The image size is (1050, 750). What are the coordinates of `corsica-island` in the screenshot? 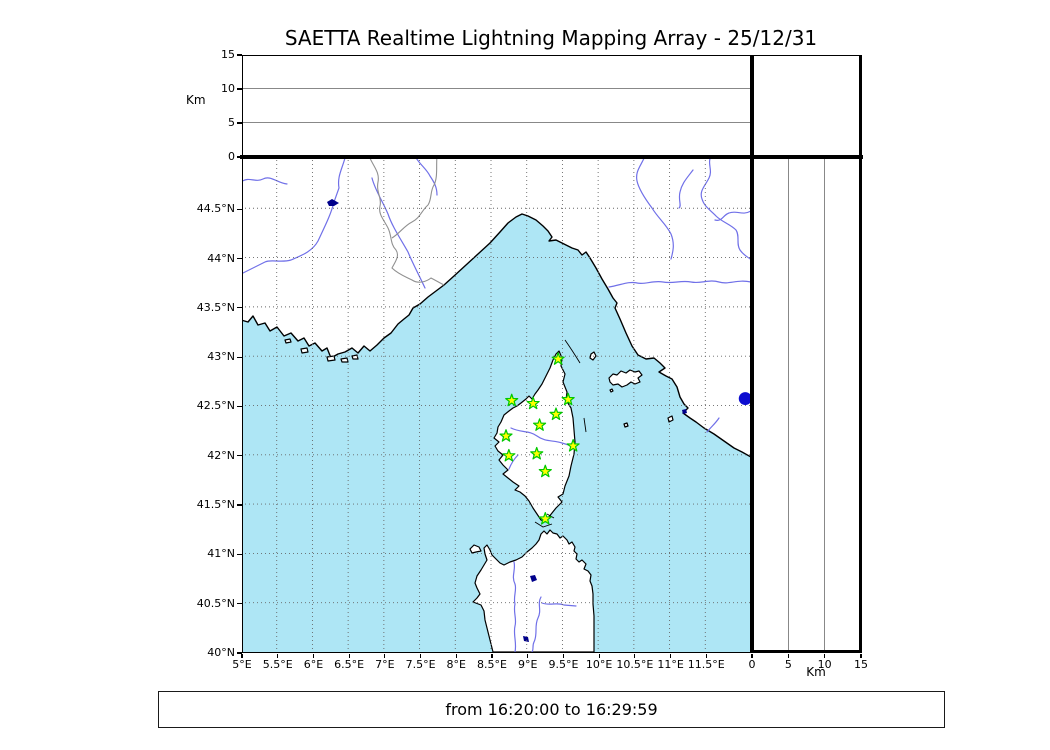 It's located at (534, 436).